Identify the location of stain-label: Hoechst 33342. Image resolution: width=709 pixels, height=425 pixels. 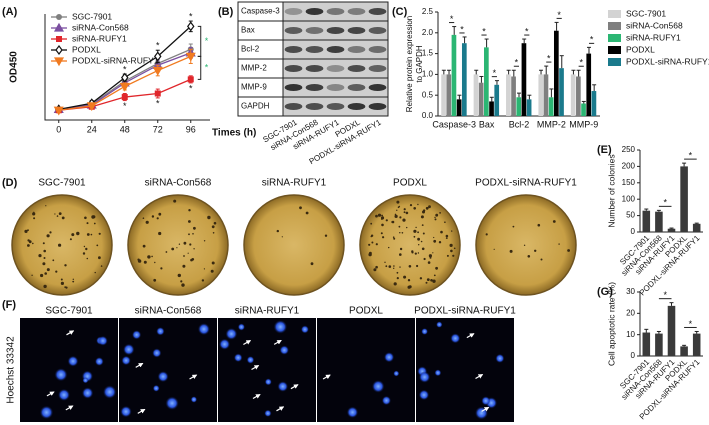
(11, 370).